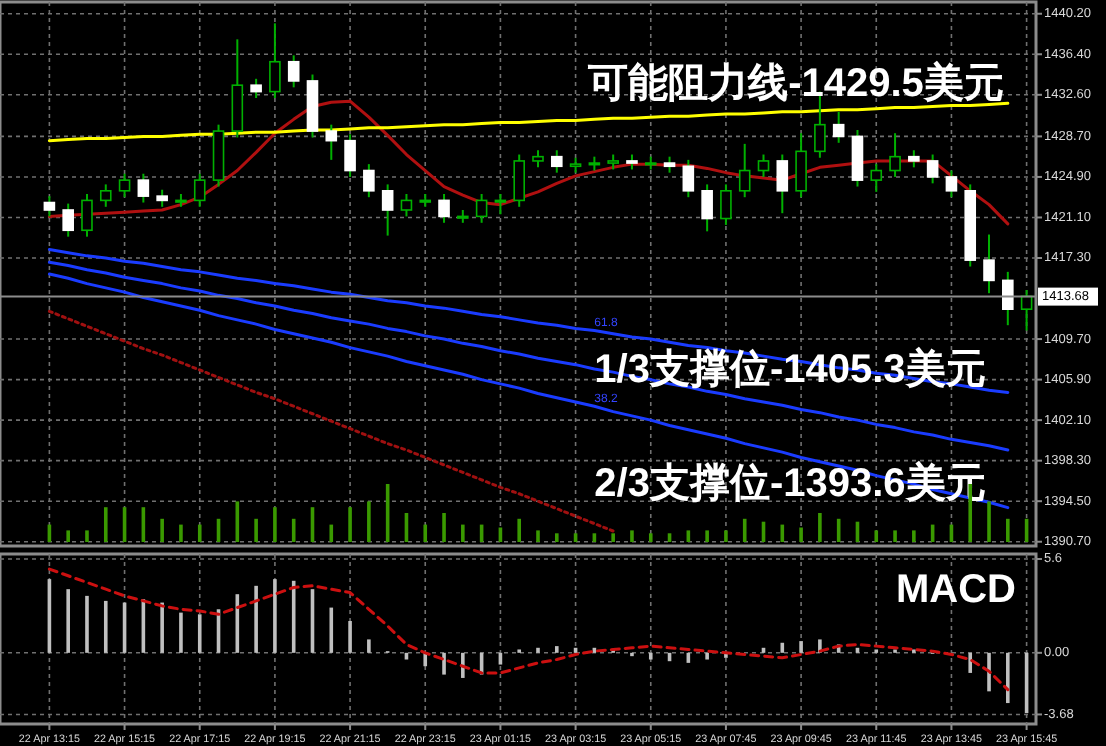  I want to click on annotation: MACD, so click(956, 590).